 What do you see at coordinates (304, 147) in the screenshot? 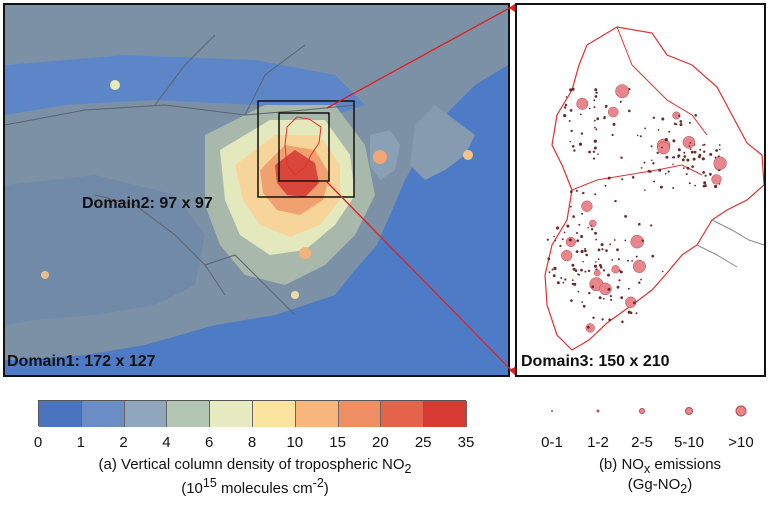
I see `domain3-box` at bounding box center [304, 147].